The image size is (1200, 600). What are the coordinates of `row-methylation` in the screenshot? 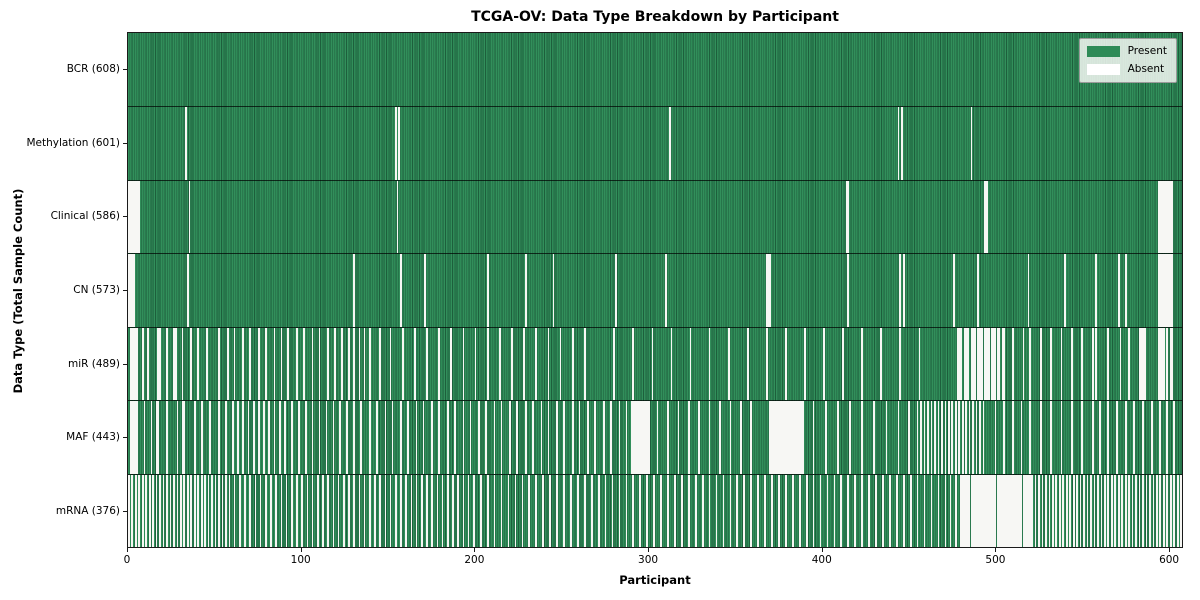 It's located at (655, 143).